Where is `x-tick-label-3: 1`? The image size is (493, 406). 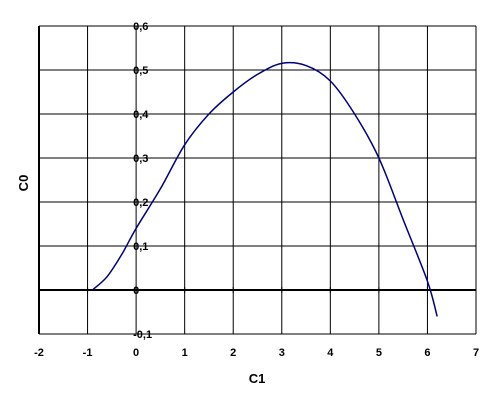
x-tick-label-3: 1 is located at coordinates (185, 353).